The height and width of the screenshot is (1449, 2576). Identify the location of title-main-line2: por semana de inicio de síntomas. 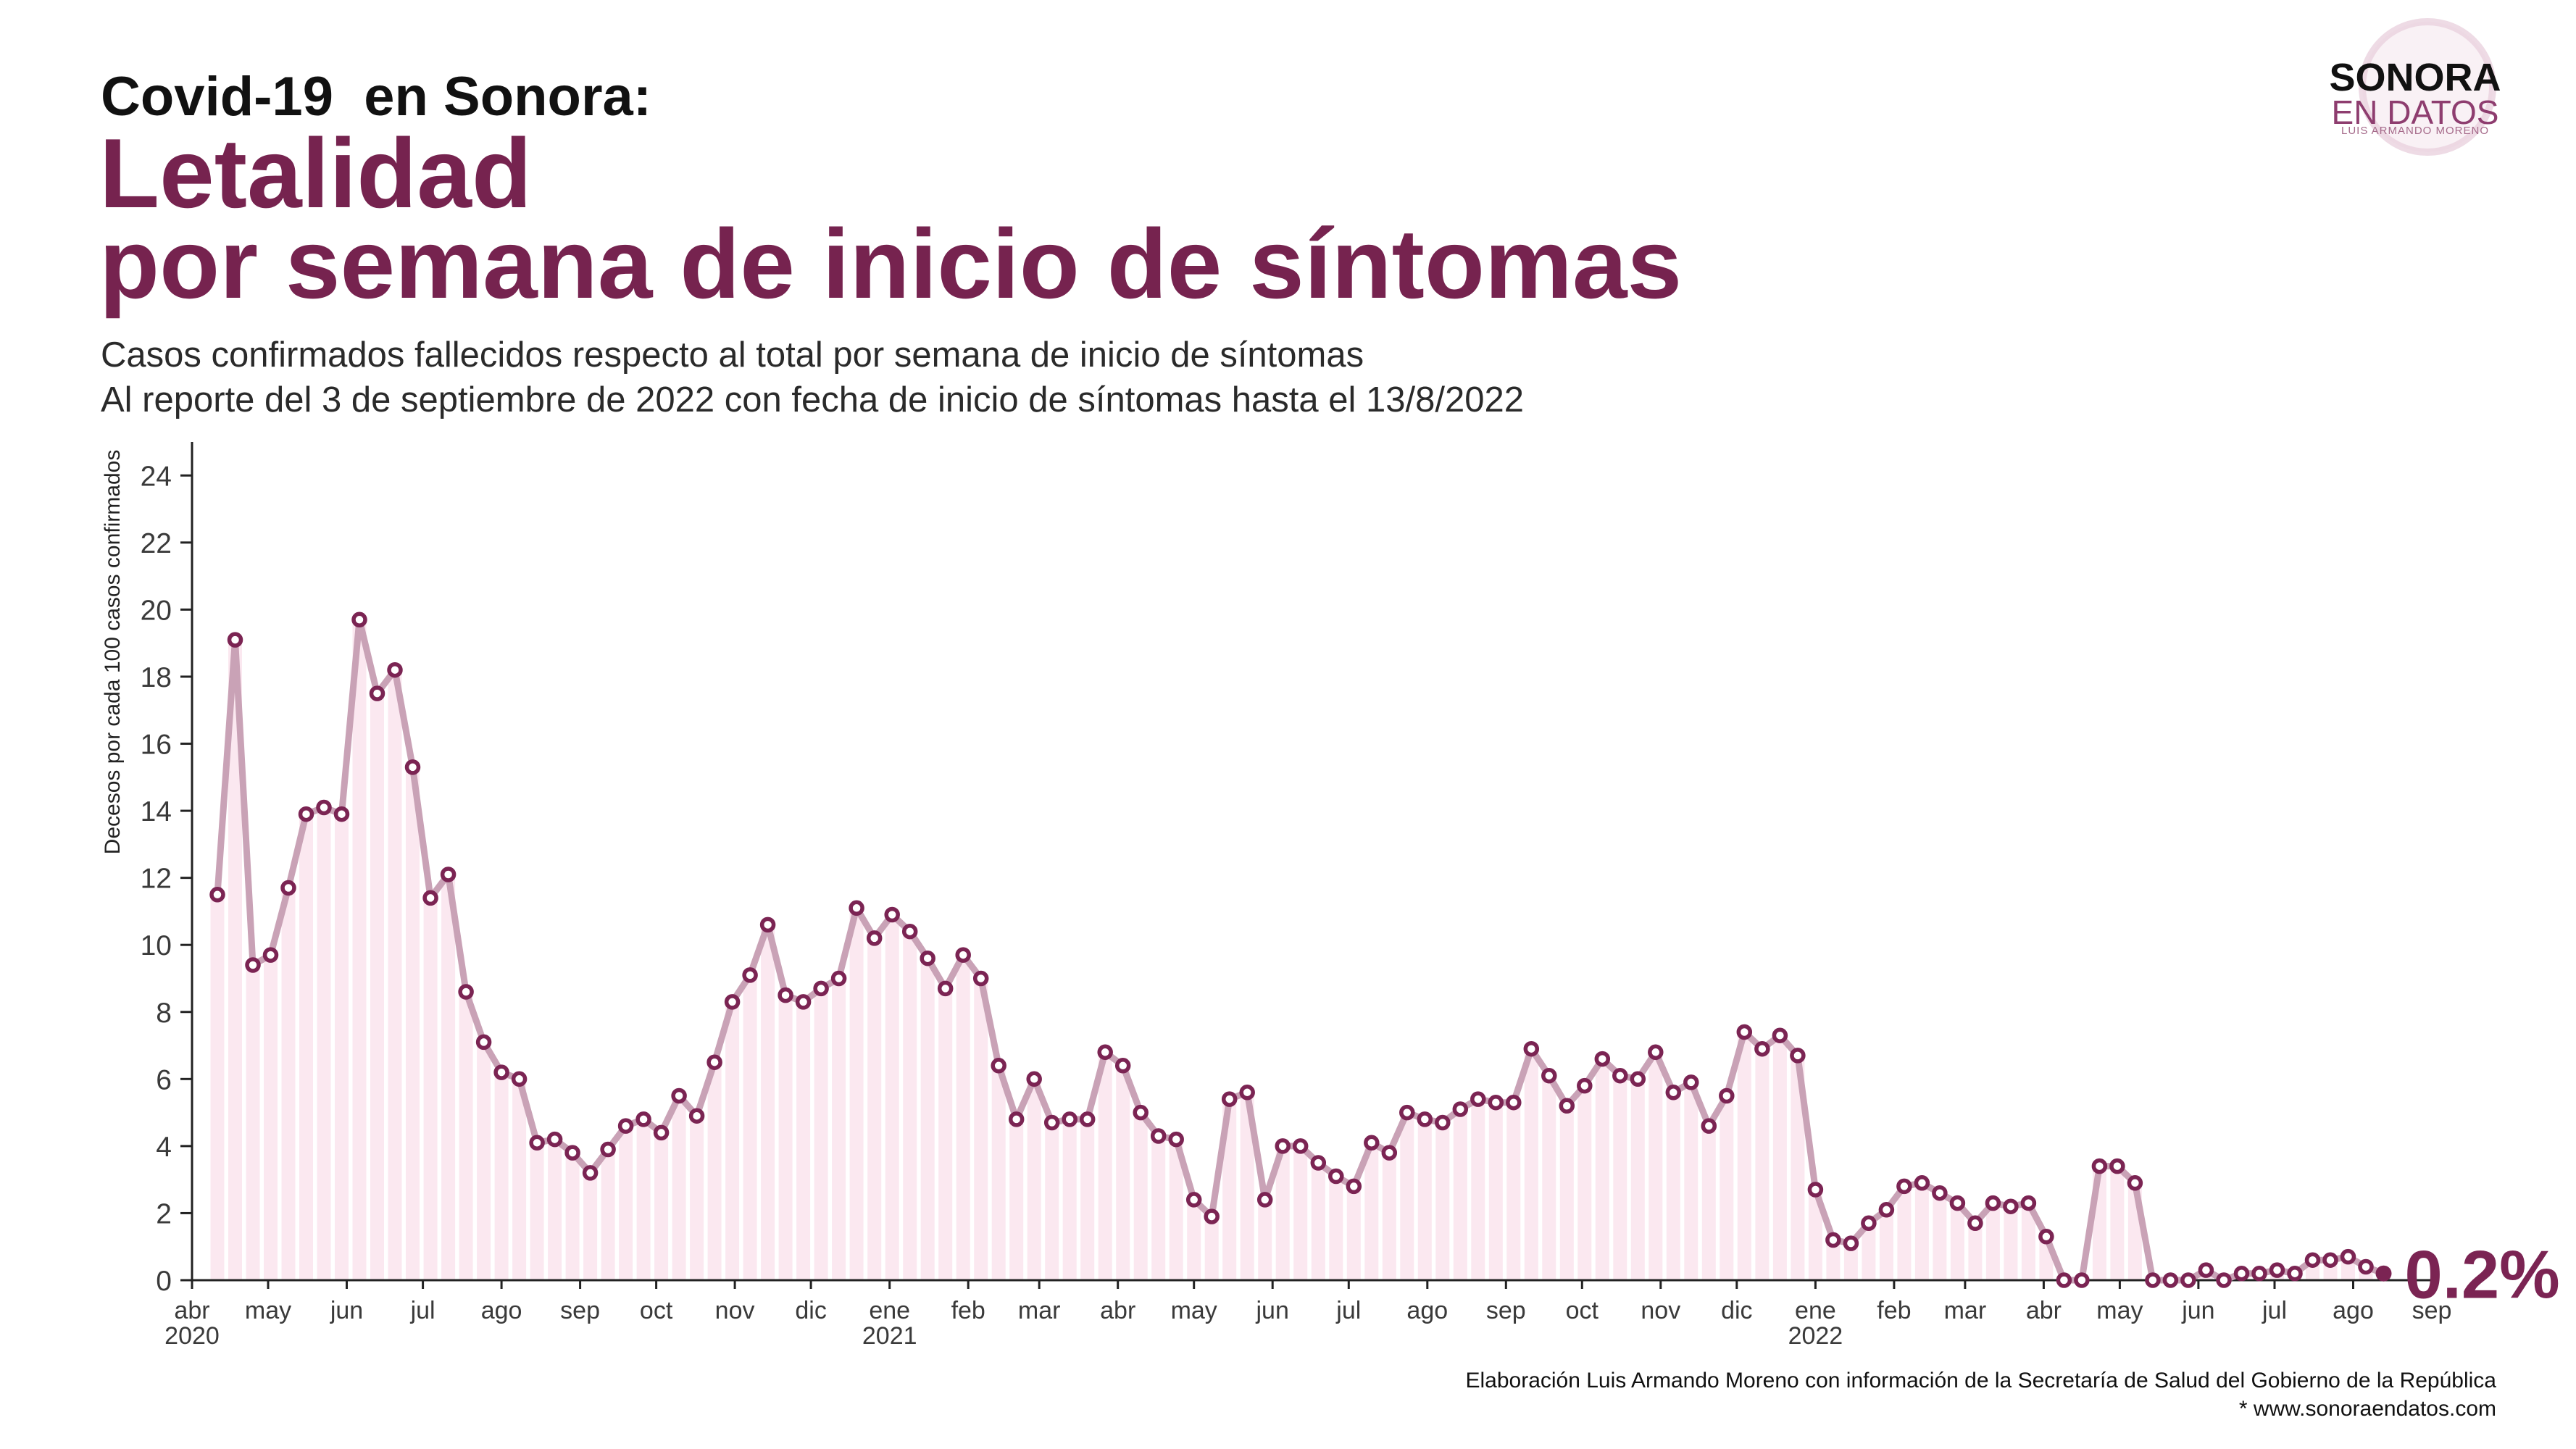
(891, 264).